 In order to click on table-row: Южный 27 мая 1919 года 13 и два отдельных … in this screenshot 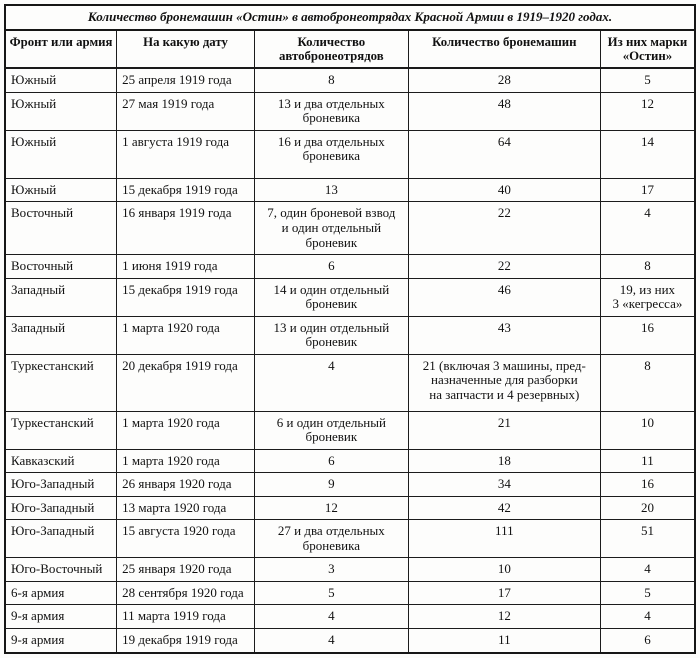, I will do `click(350, 111)`.